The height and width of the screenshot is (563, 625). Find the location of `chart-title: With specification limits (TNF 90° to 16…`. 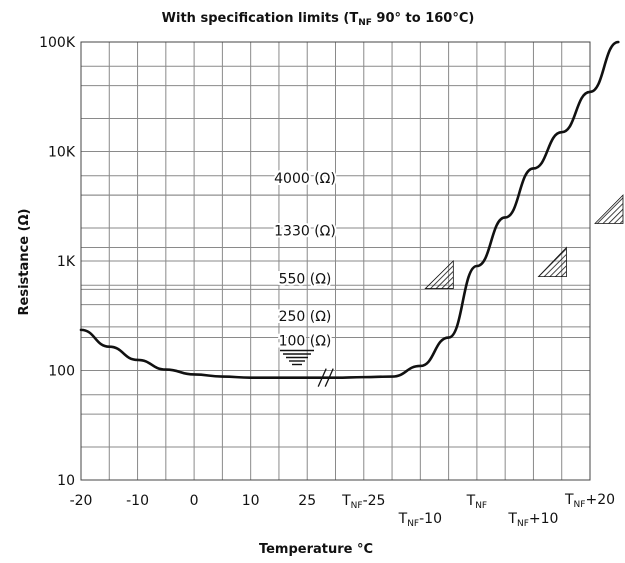

chart-title: With specification limits (TNF 90° to 16… is located at coordinates (318, 19).